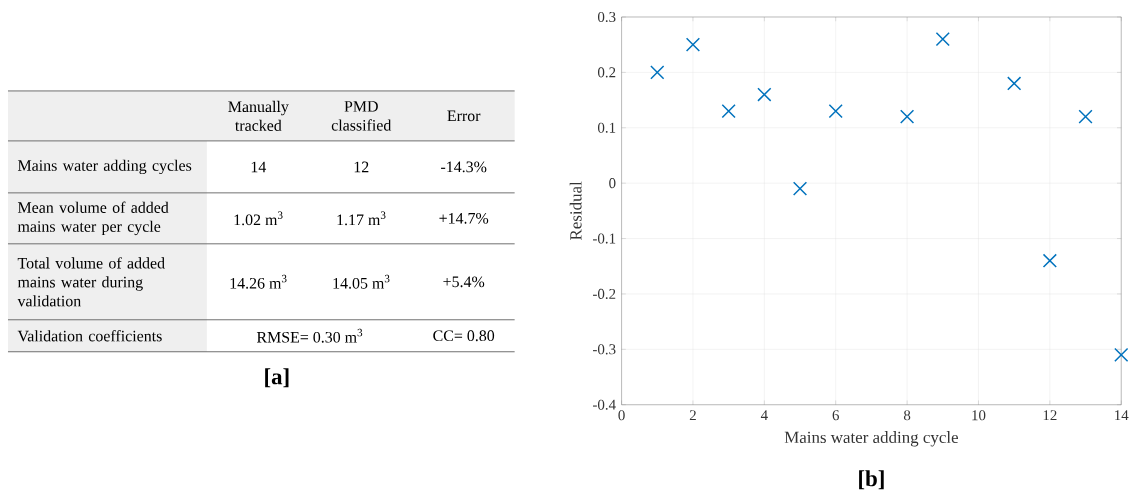 This screenshot has width=1134, height=496. Describe the element at coordinates (93, 218) in the screenshot. I see `category-label: Mean volume of added mains water per cycle` at that location.